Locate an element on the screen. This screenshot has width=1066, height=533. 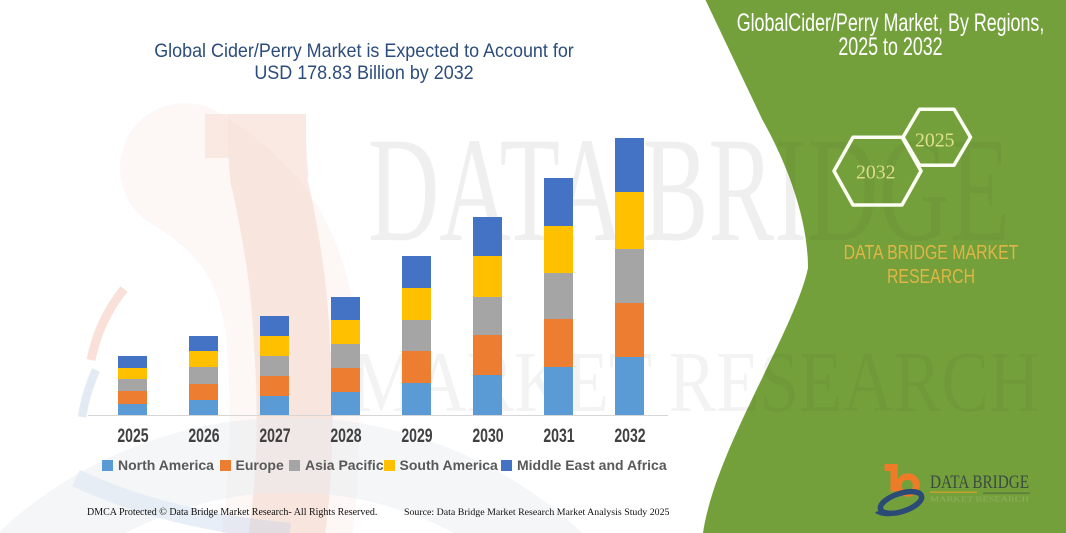
svg-text: 2032 is located at coordinates (876, 173).